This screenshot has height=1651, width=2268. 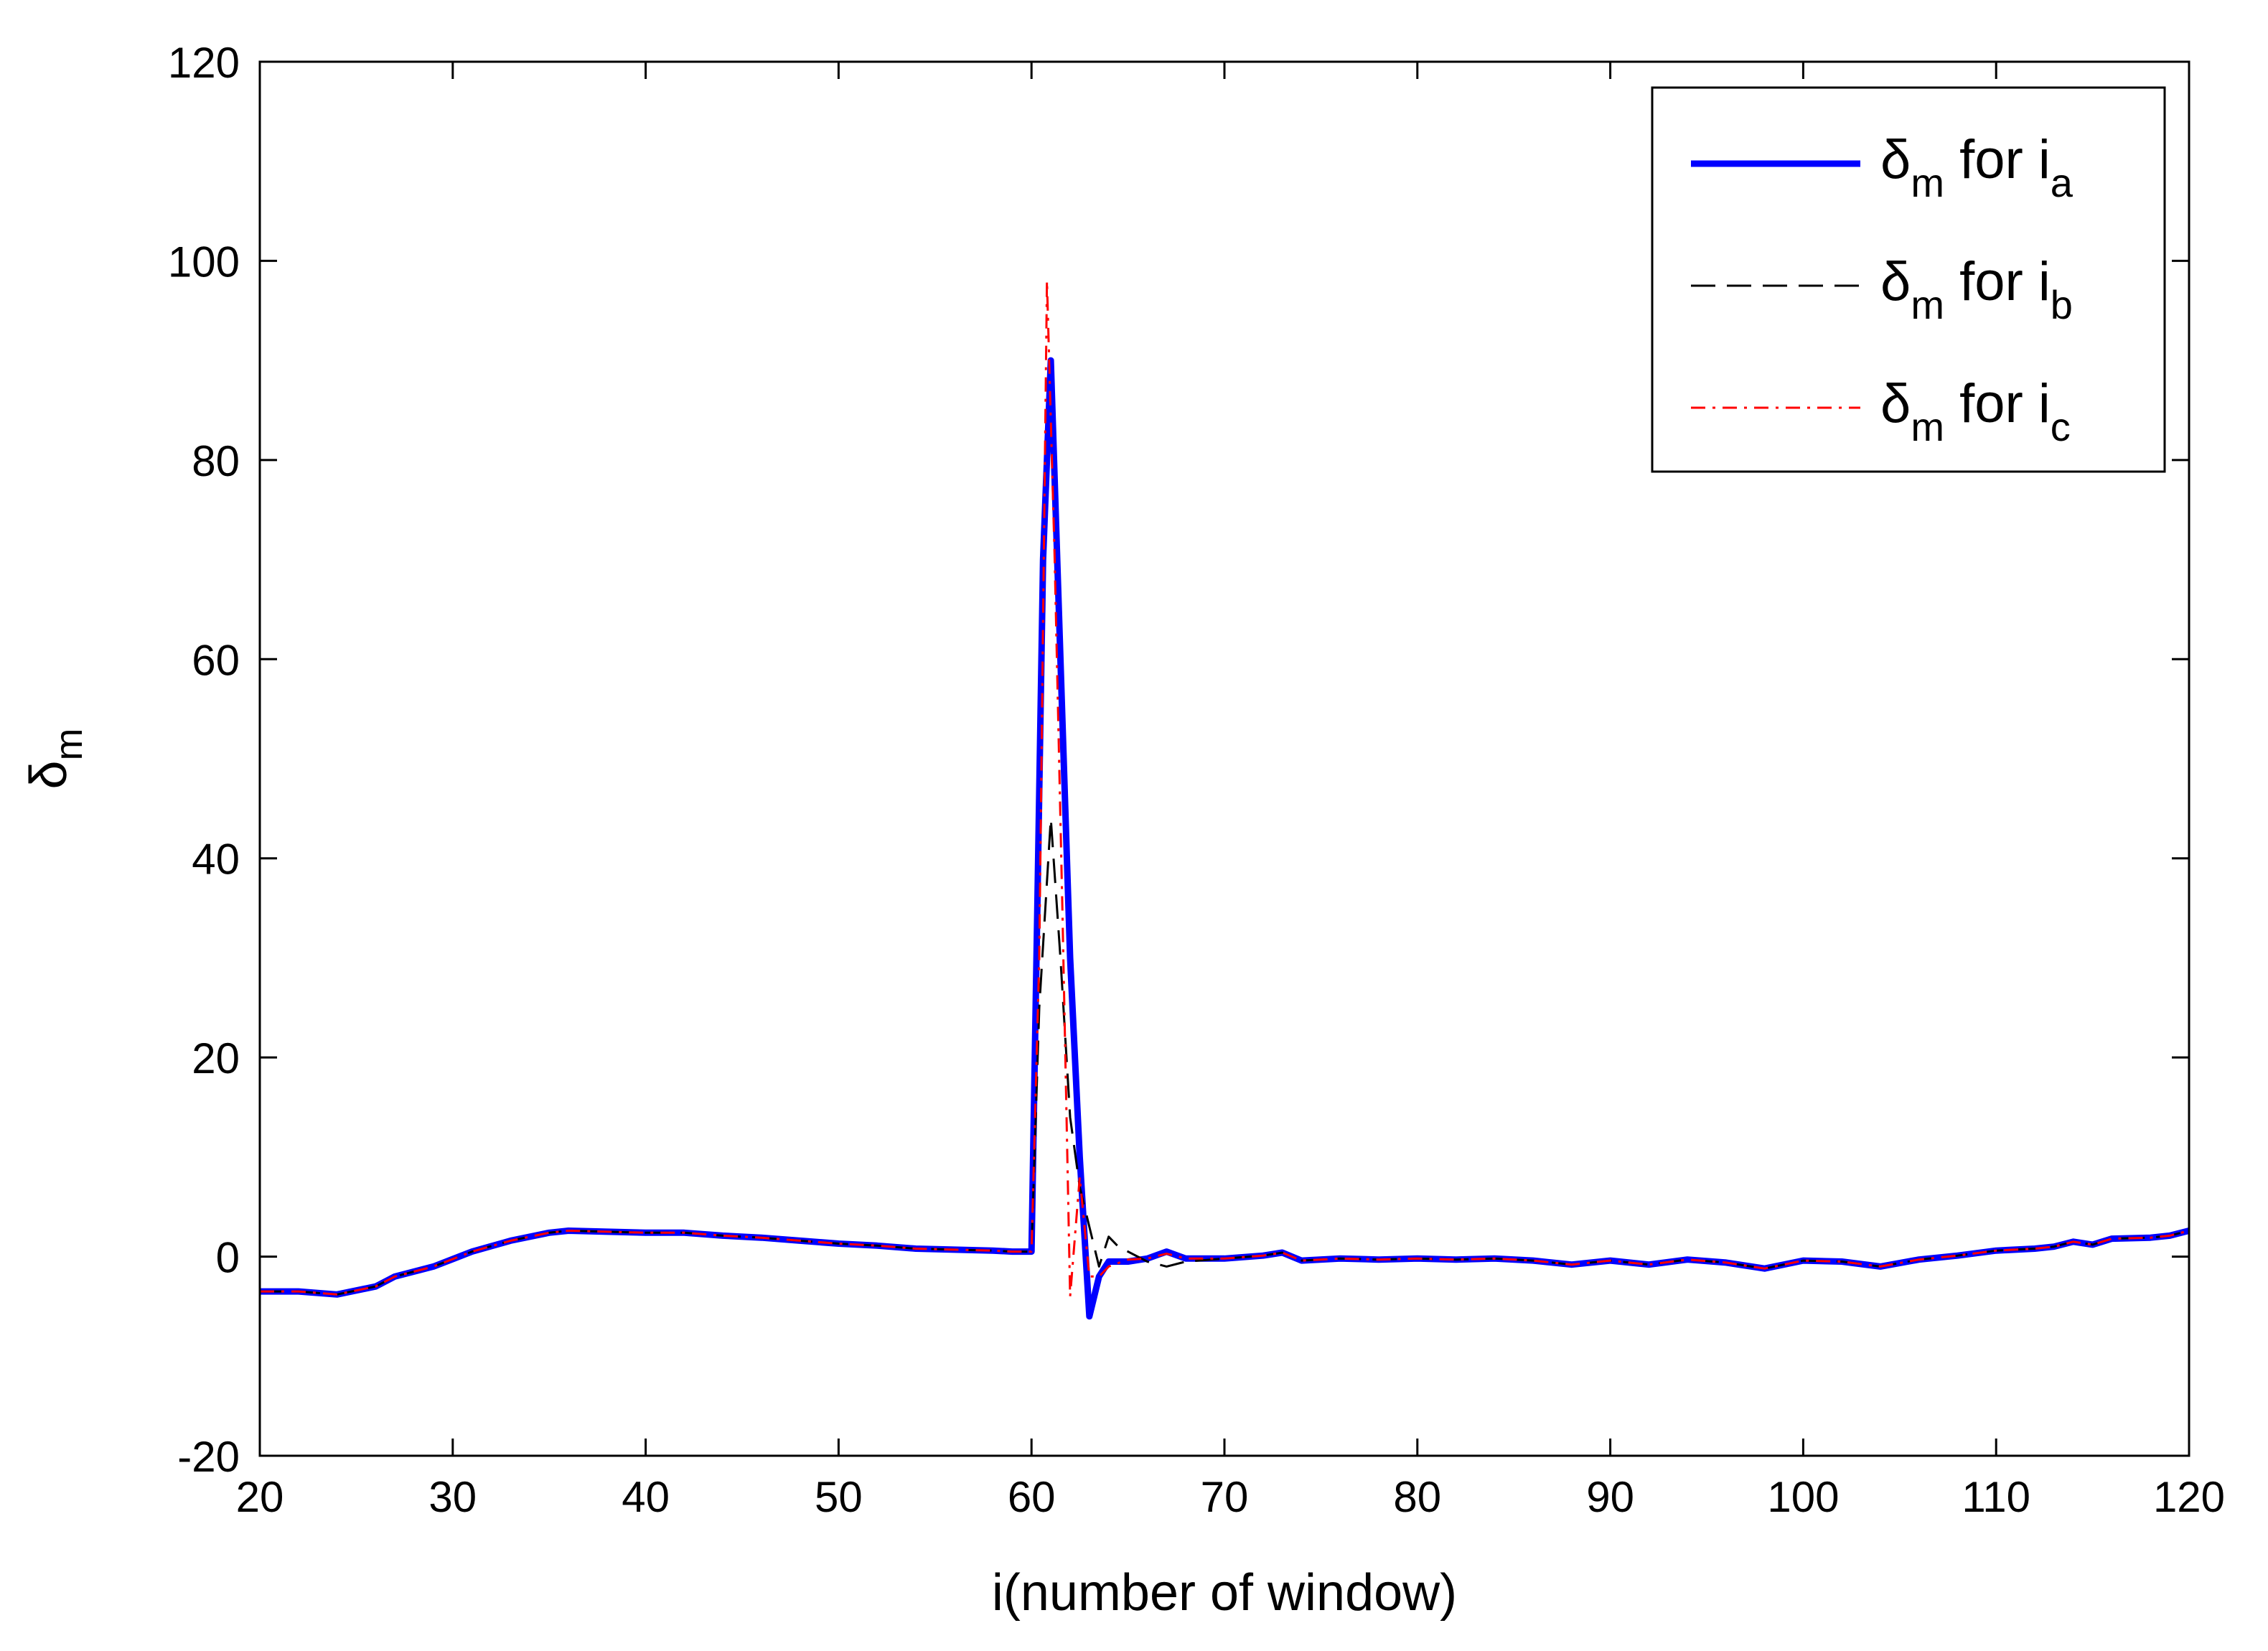 What do you see at coordinates (839, 1497) in the screenshot?
I see `x-tick-label: 50` at bounding box center [839, 1497].